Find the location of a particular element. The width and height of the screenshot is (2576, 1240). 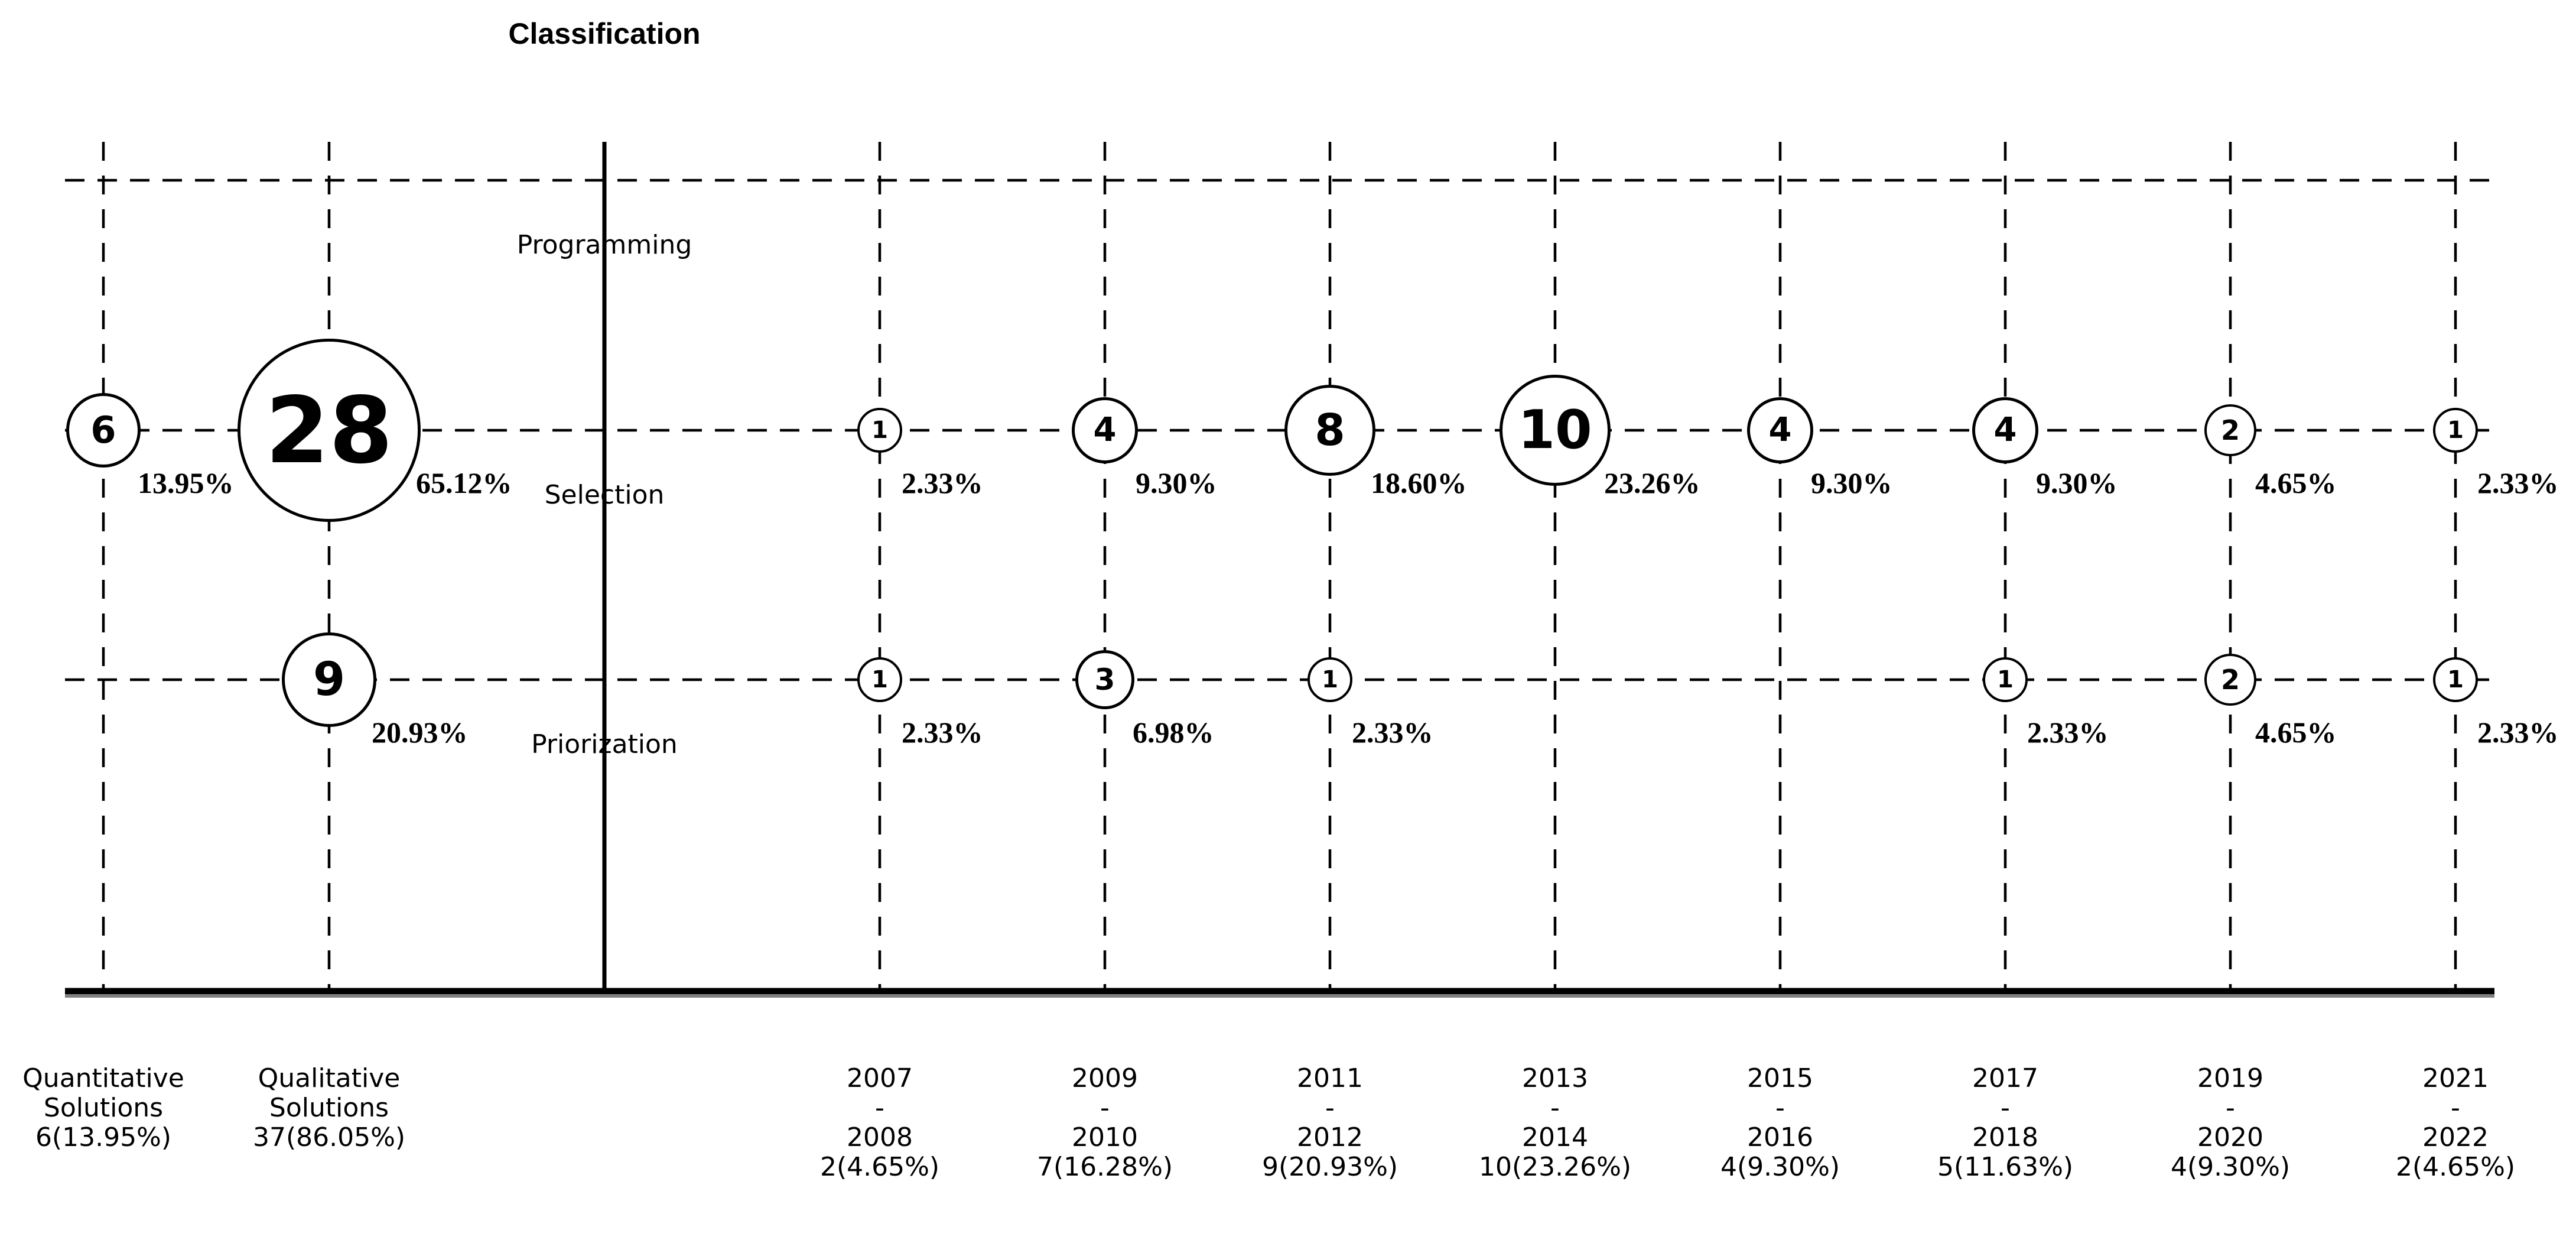

column-header-2015-2016: 2015-2016 4(9.30%) is located at coordinates (1780, 1123).